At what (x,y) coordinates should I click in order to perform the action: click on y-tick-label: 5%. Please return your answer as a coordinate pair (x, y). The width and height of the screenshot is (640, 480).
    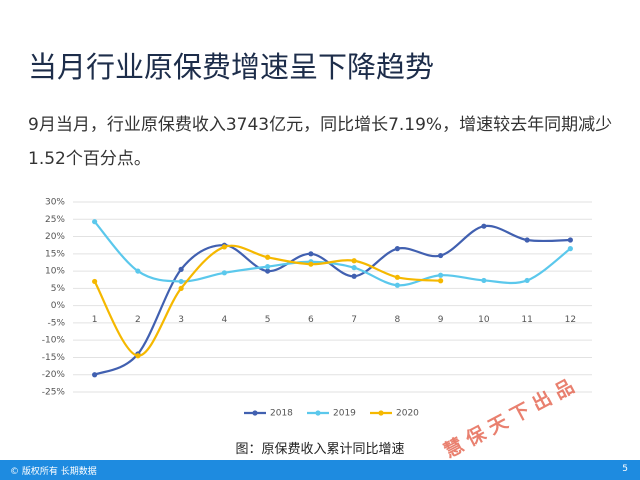
    Looking at the image, I should click on (58, 289).